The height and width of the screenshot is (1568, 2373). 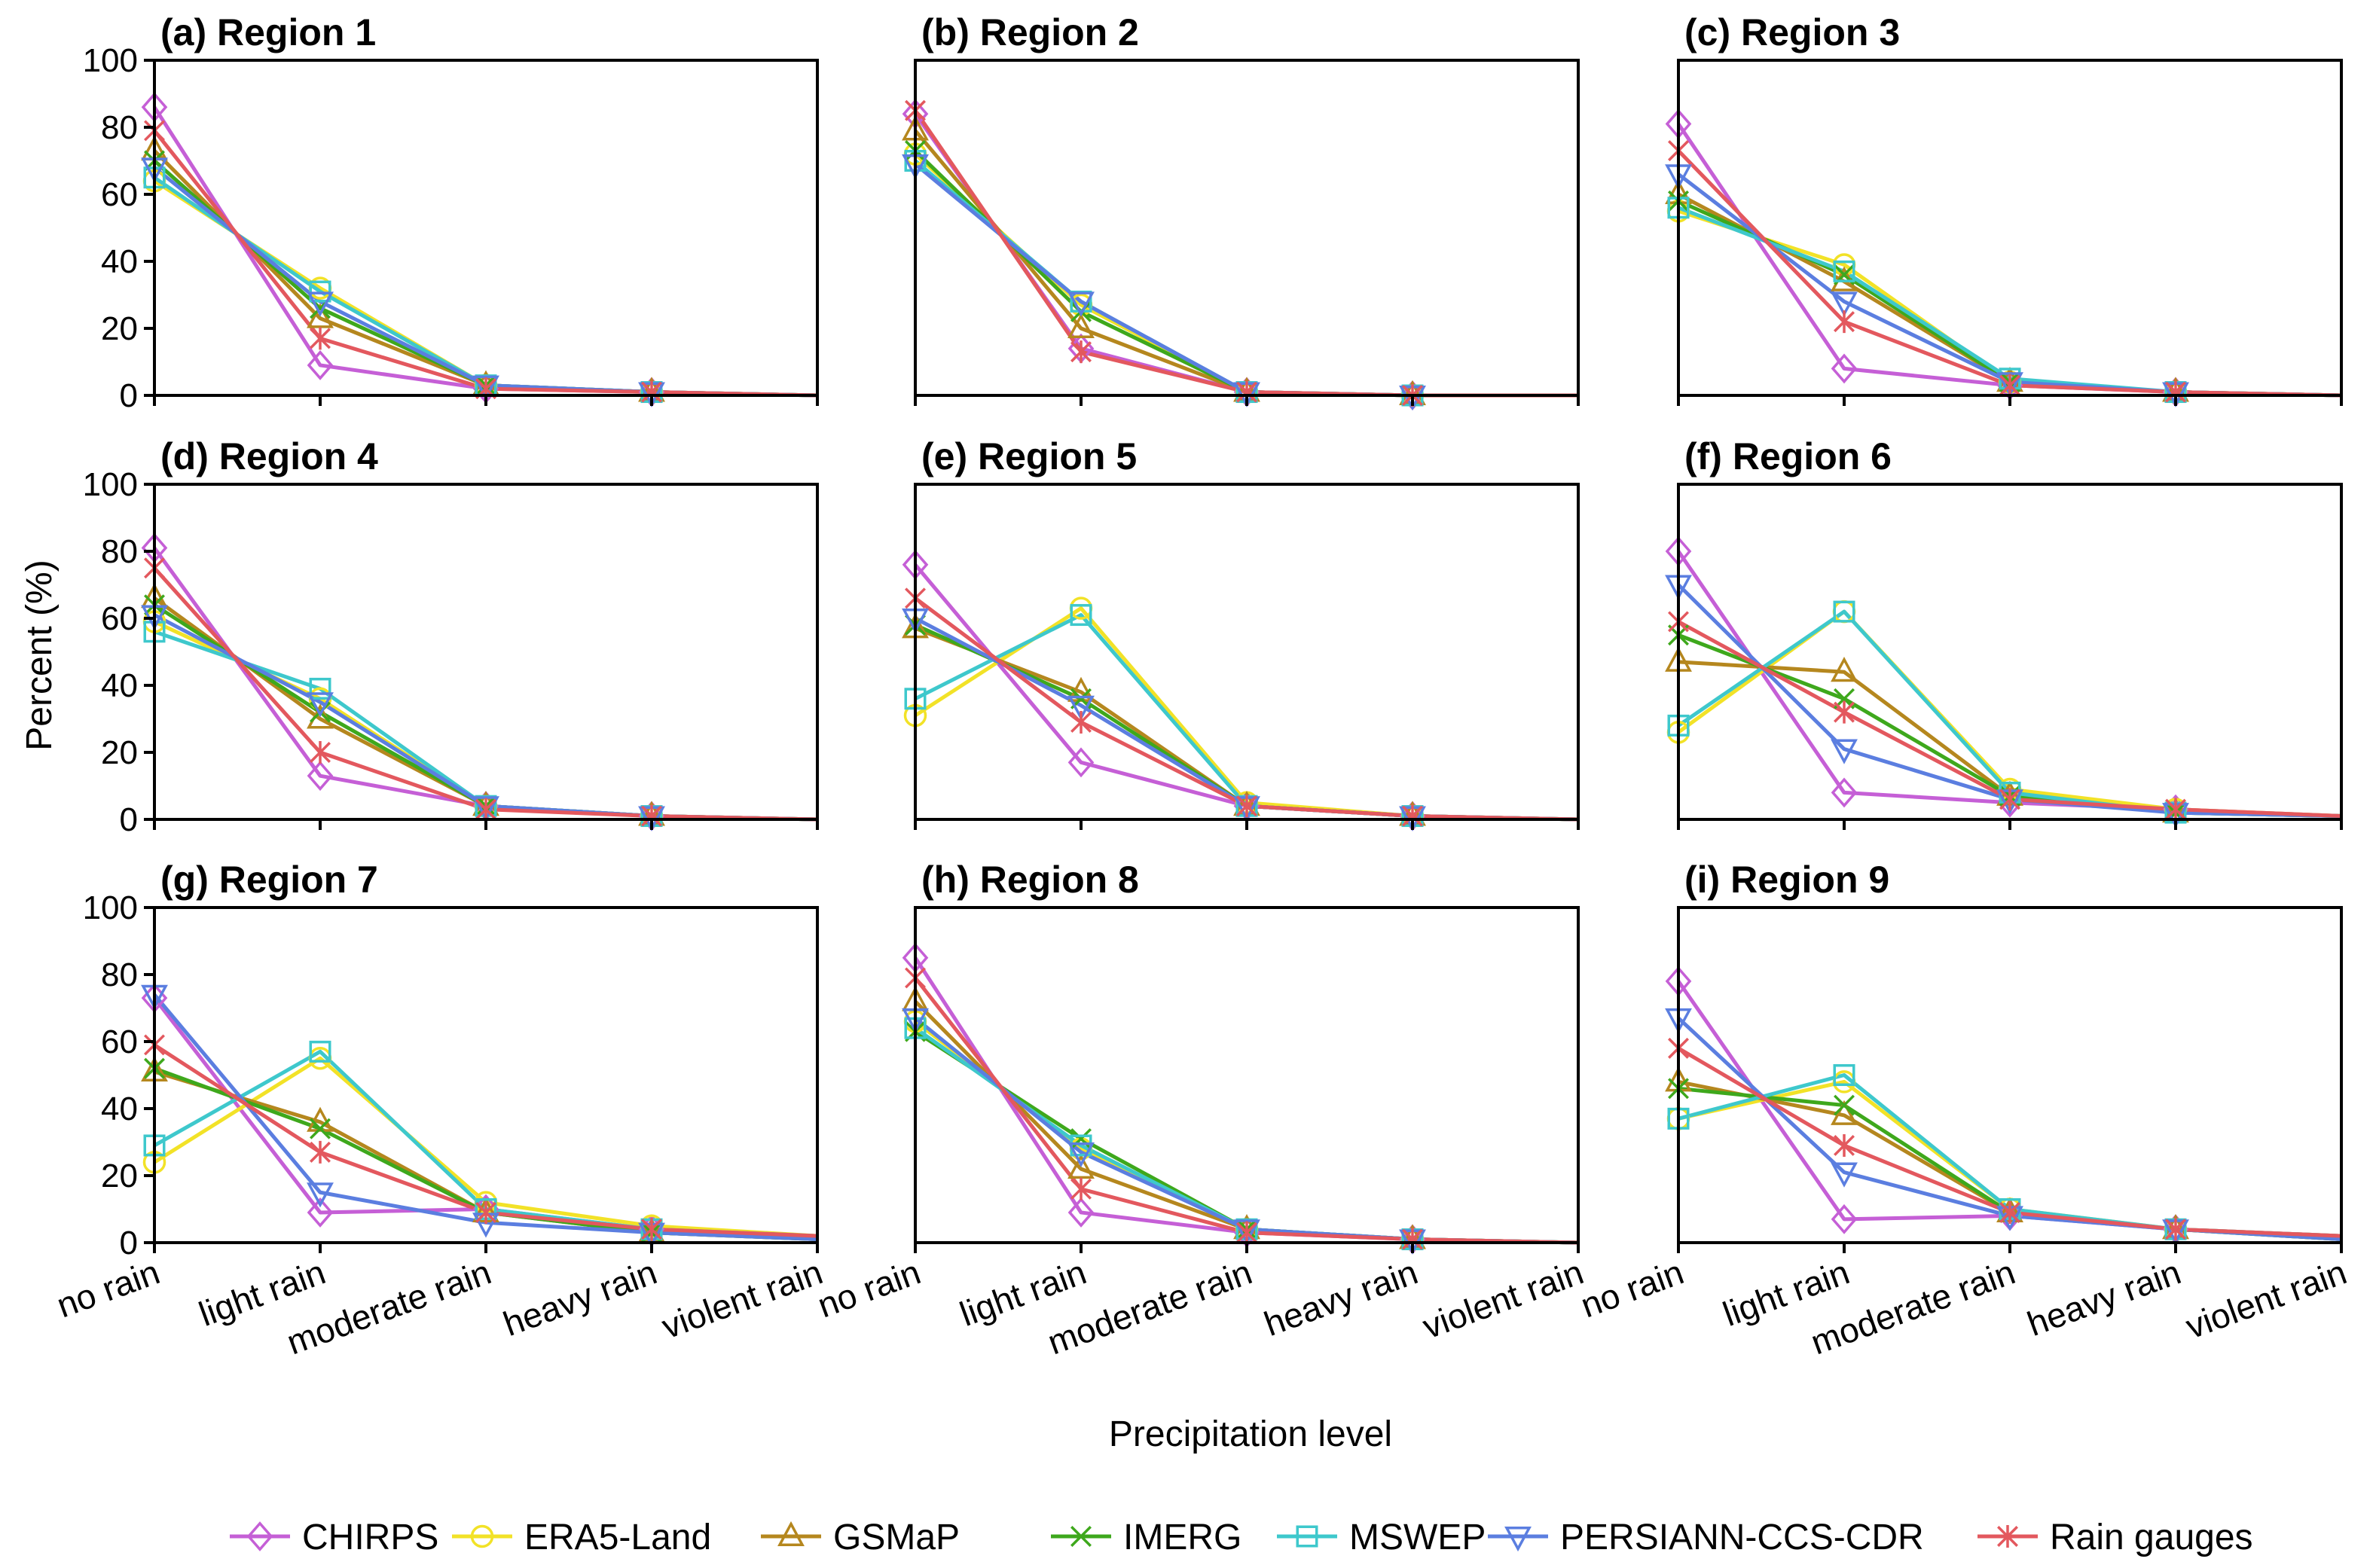 What do you see at coordinates (1417, 1538) in the screenshot?
I see `legend-label: MSWEP` at bounding box center [1417, 1538].